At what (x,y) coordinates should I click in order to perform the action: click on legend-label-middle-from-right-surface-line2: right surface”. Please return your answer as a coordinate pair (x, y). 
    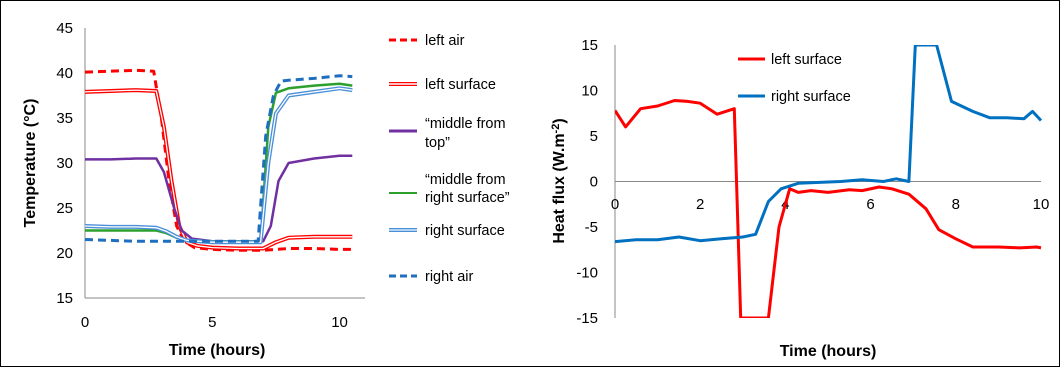
    Looking at the image, I should click on (467, 198).